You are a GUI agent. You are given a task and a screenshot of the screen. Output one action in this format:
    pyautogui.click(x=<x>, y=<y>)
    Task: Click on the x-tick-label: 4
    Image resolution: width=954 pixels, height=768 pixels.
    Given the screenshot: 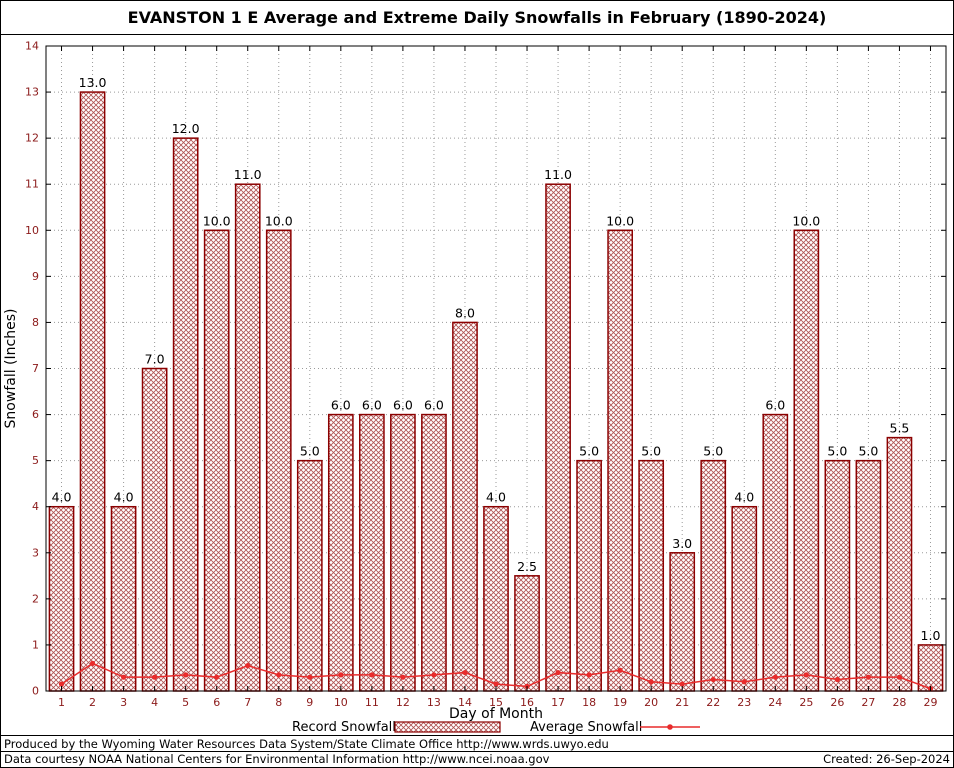 What is the action you would take?
    pyautogui.click(x=154, y=702)
    